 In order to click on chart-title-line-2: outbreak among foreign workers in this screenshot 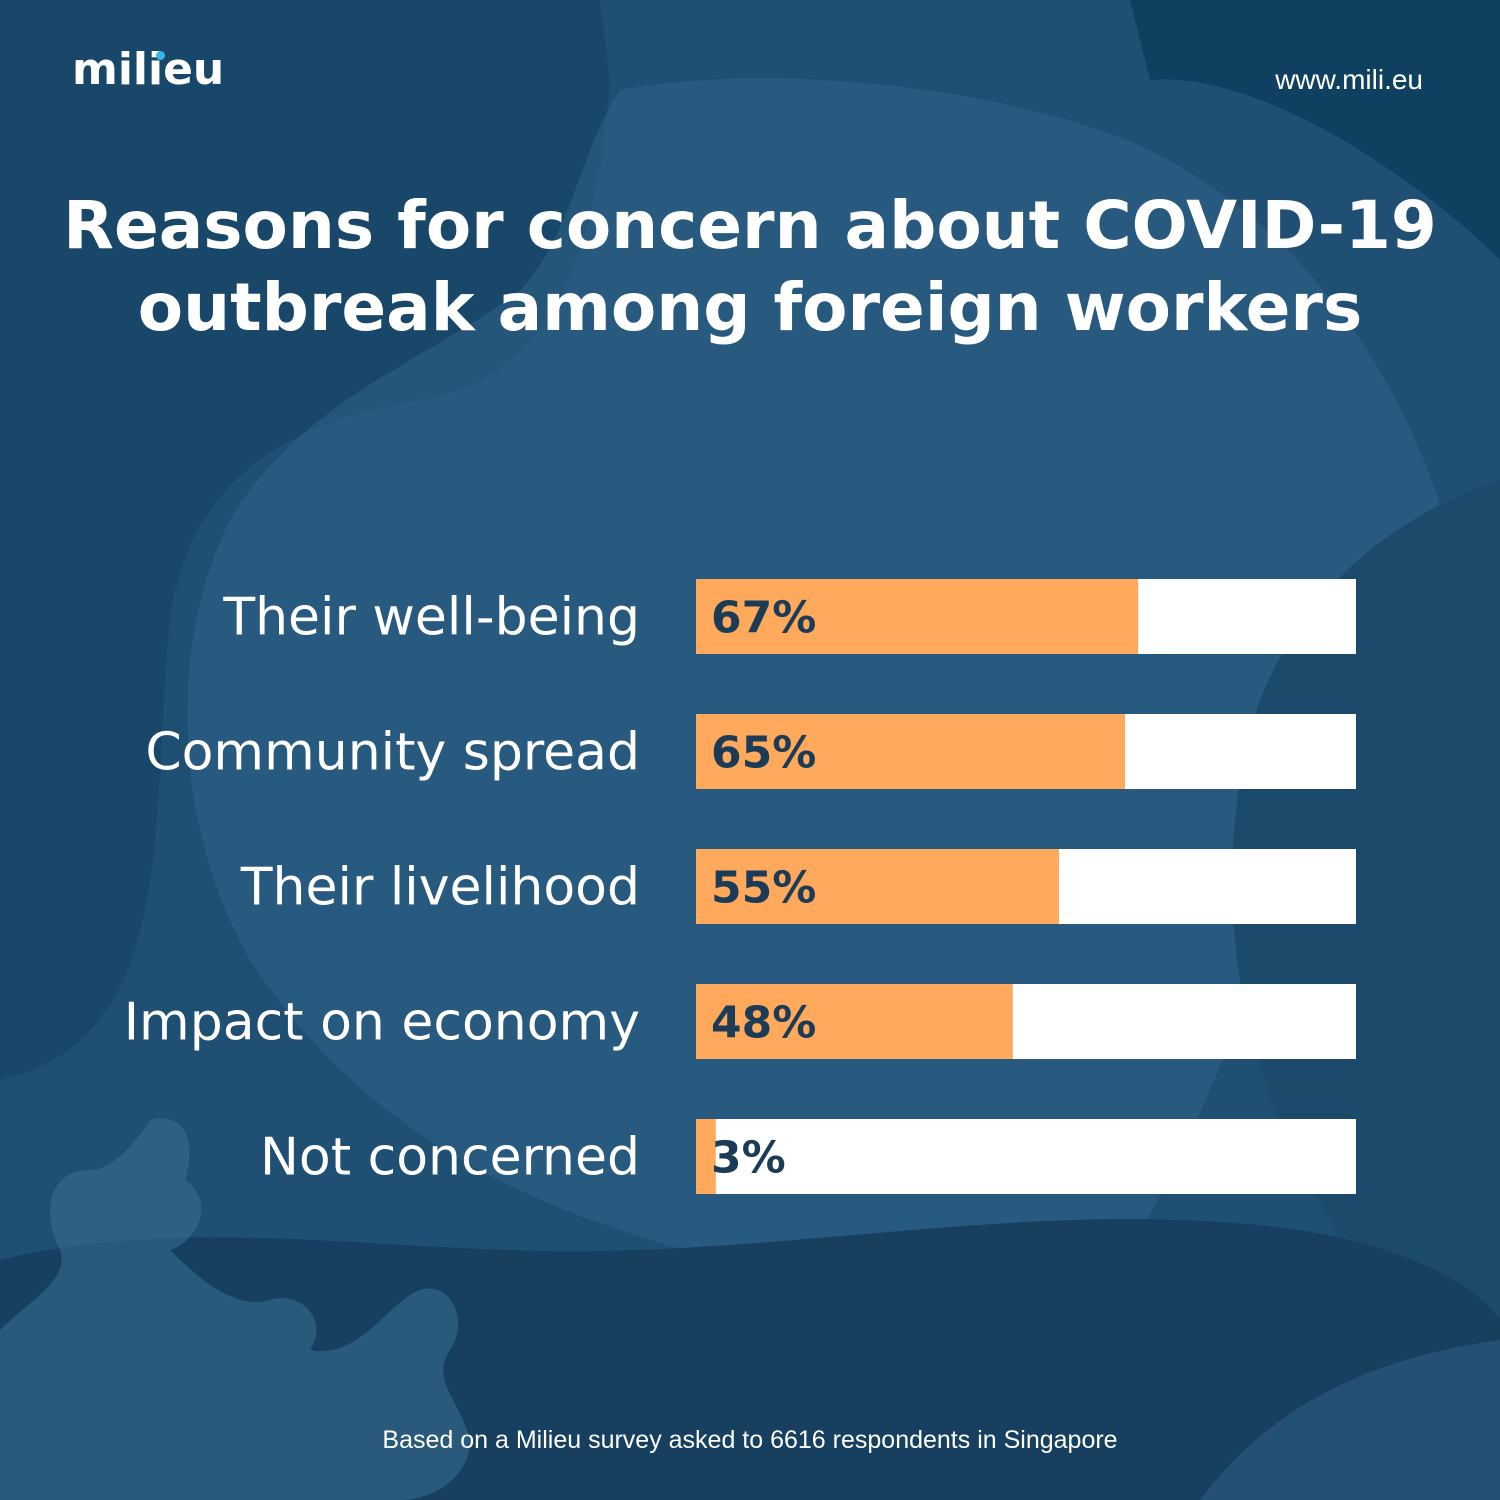, I will do `click(750, 307)`.